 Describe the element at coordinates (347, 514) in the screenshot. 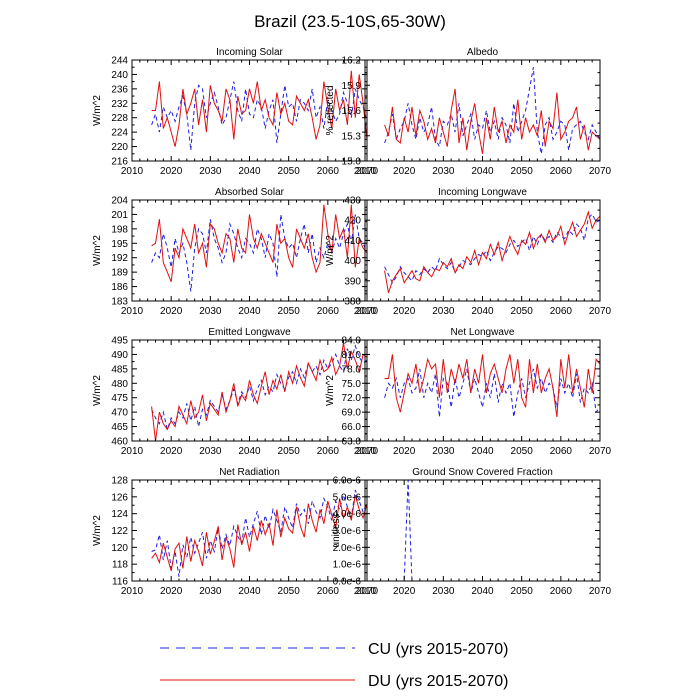

I see `y-tick-label: 4.0e-6` at that location.